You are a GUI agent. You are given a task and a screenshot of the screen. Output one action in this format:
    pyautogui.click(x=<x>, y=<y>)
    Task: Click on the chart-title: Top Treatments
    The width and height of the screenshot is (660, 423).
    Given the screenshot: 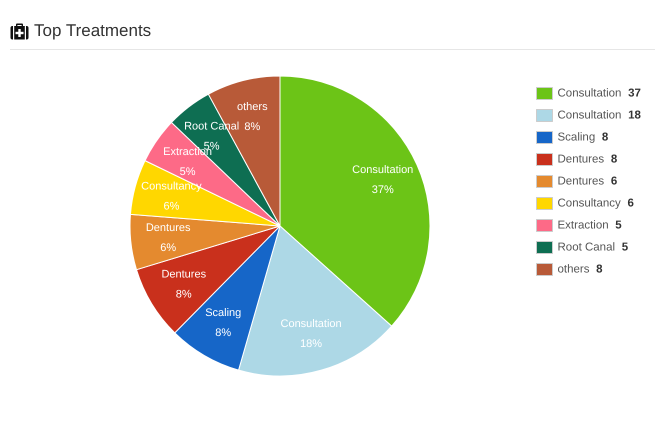 What is the action you would take?
    pyautogui.click(x=93, y=31)
    